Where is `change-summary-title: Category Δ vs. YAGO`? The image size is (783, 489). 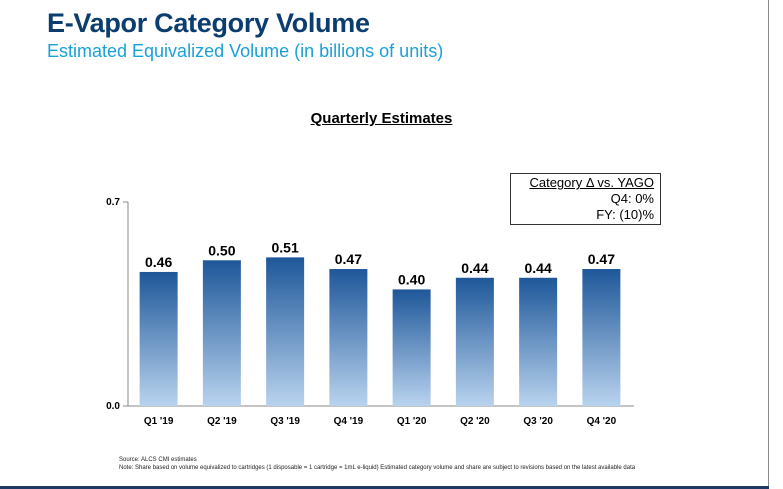
change-summary-title: Category Δ vs. YAGO is located at coordinates (591, 182).